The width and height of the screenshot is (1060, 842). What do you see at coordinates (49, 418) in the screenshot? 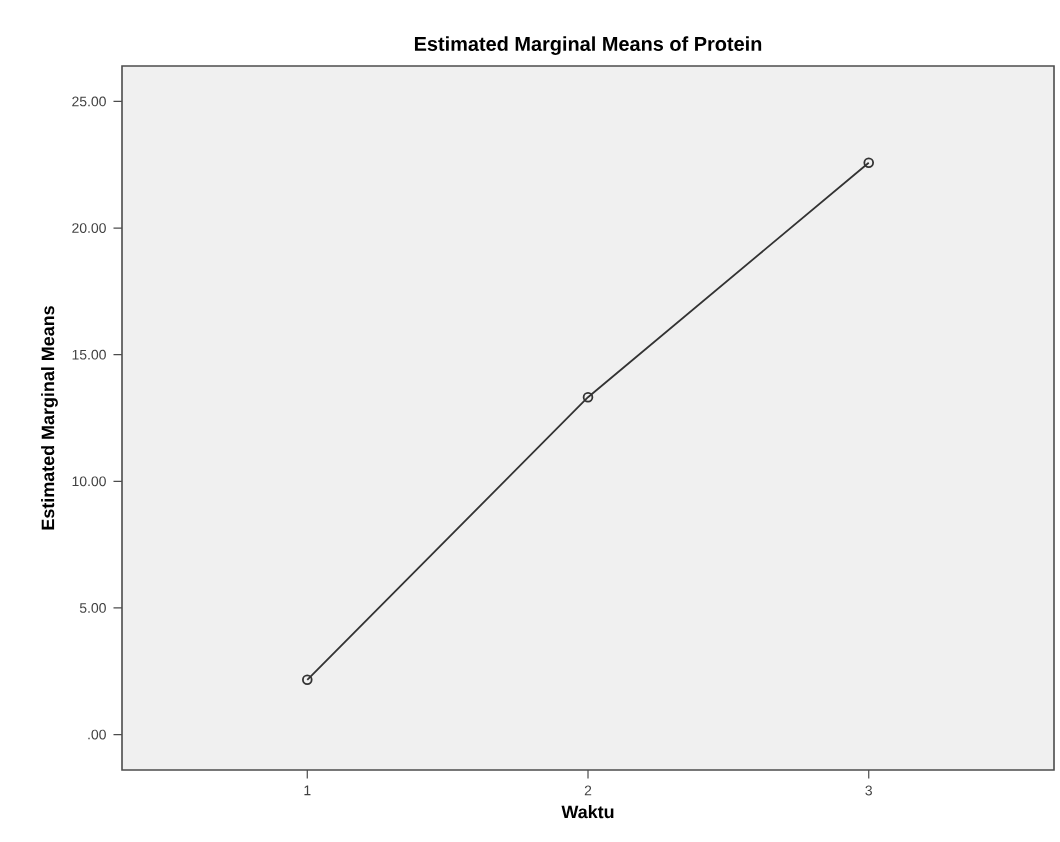
I see `y-axis-title: Estimated Marginal Means` at bounding box center [49, 418].